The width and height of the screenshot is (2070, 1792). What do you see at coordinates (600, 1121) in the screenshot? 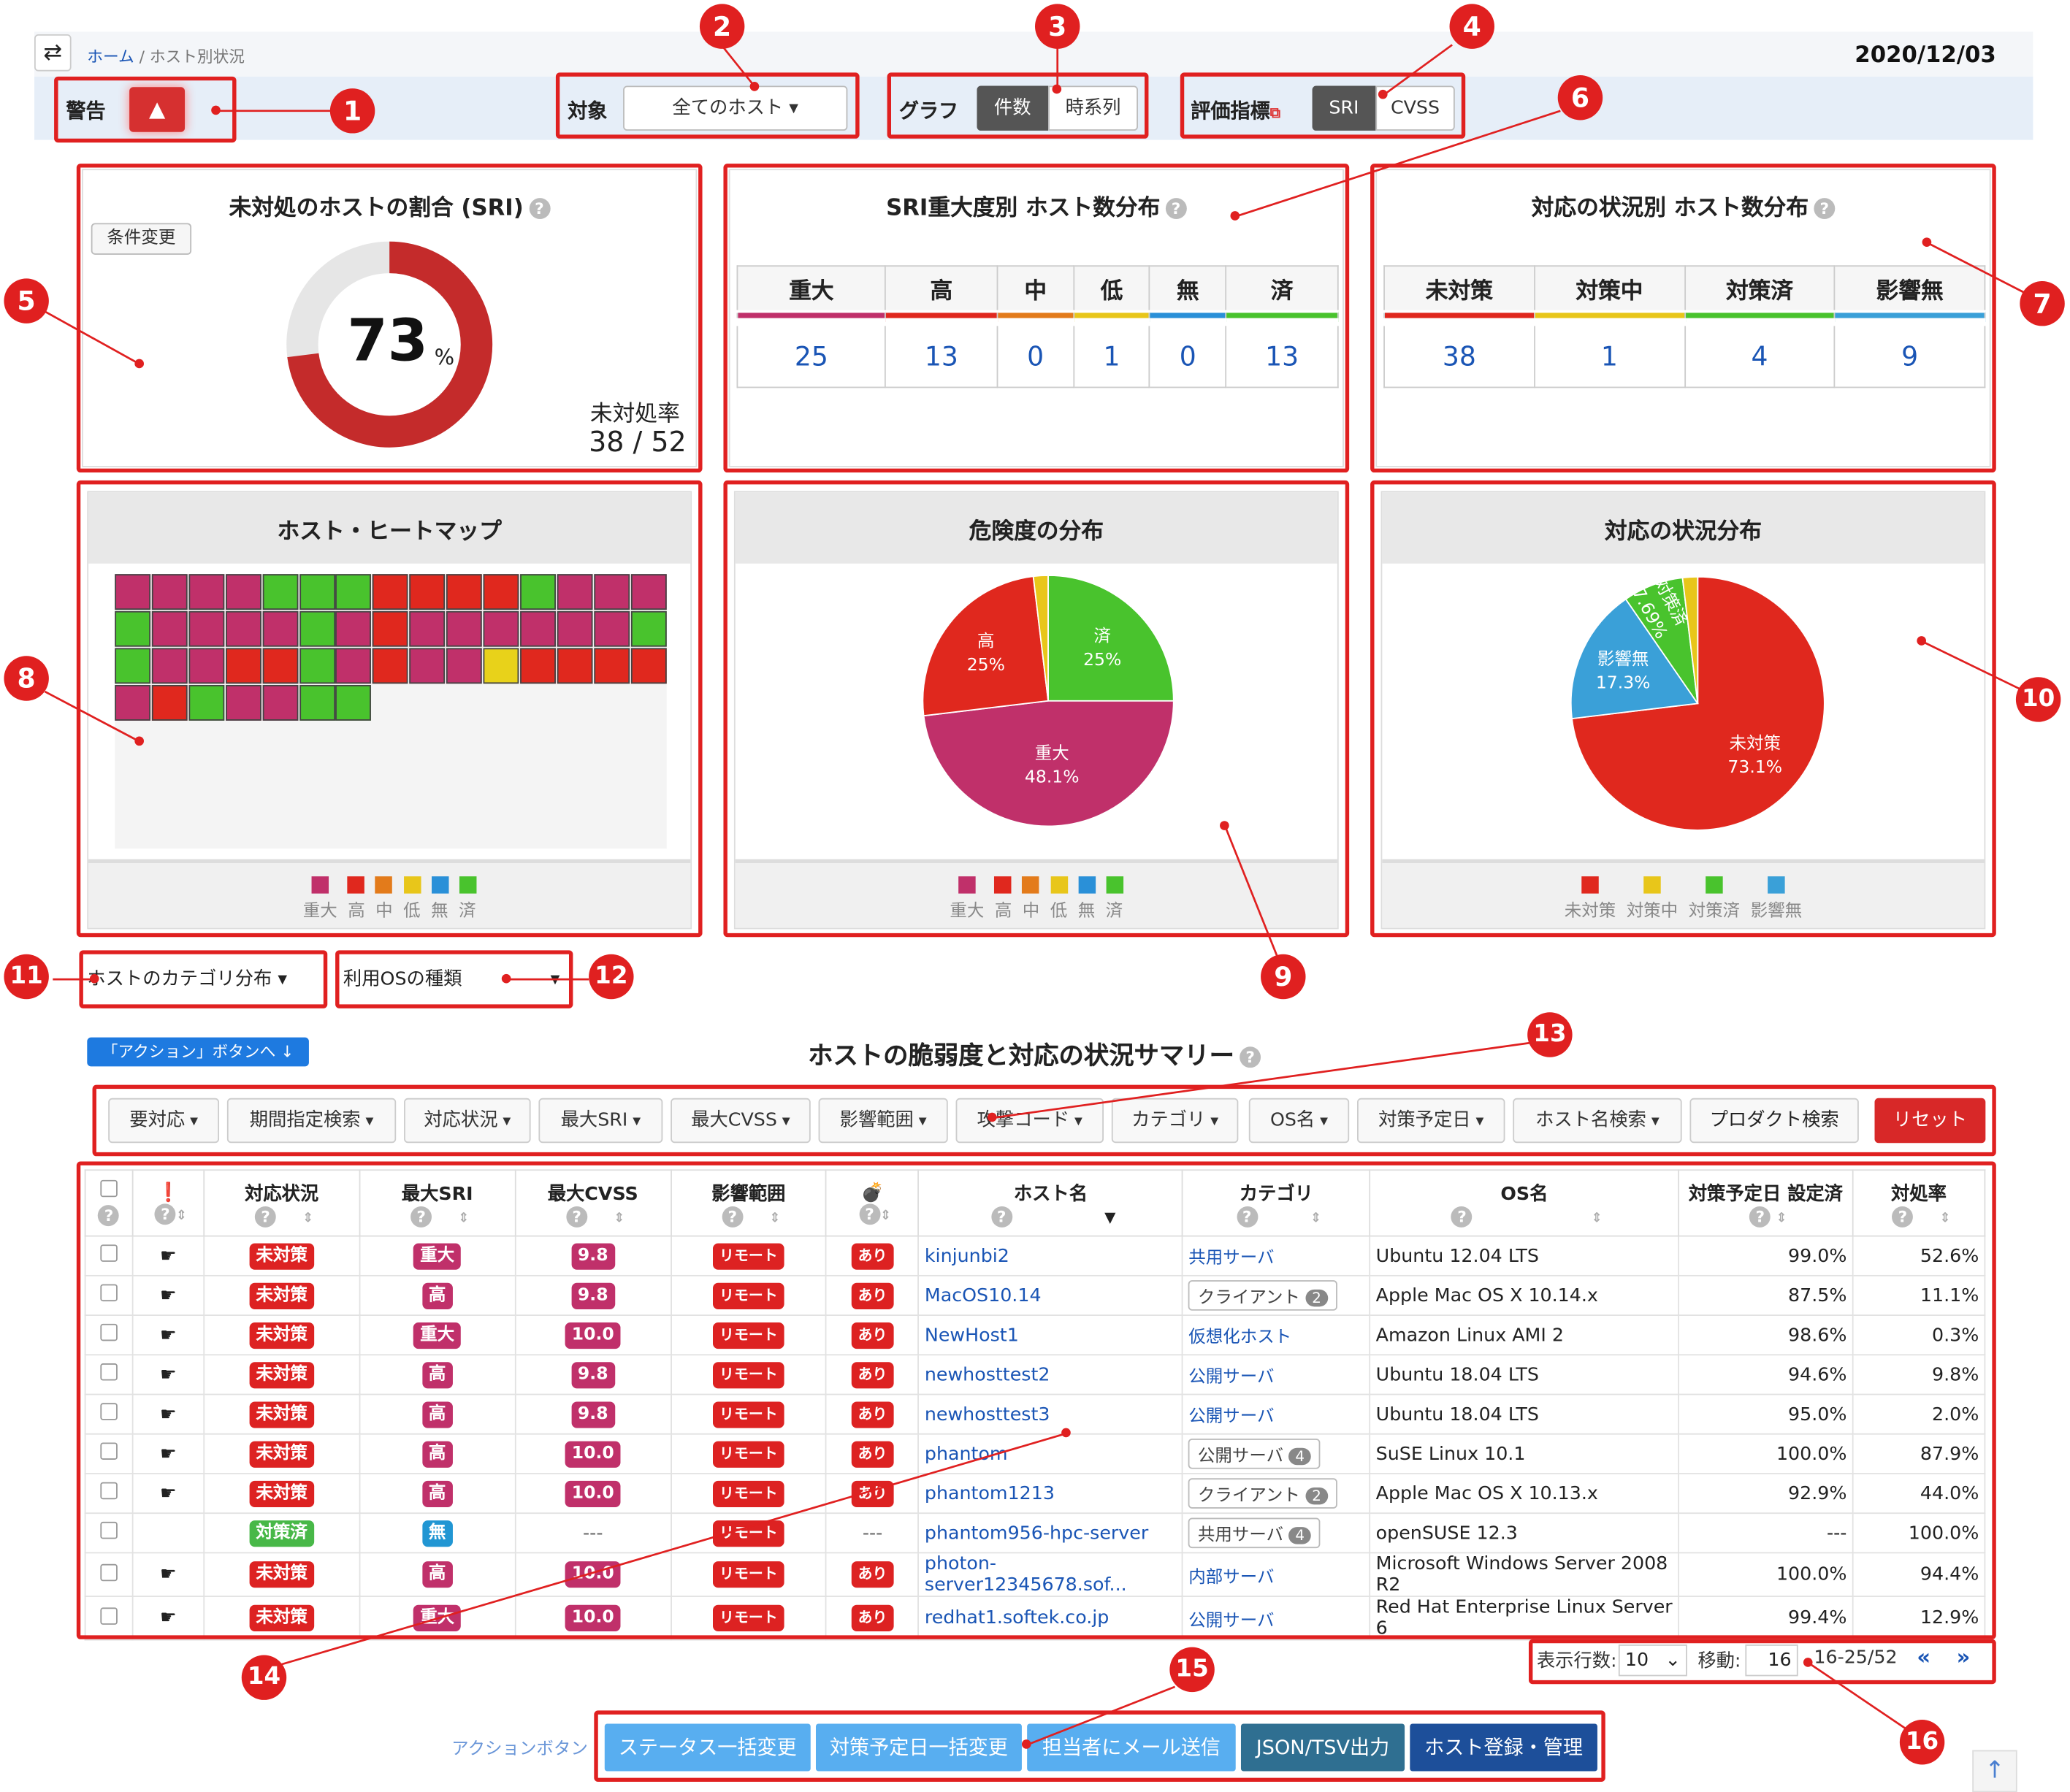
I see `filter-max-sri: 最大SRI` at bounding box center [600, 1121].